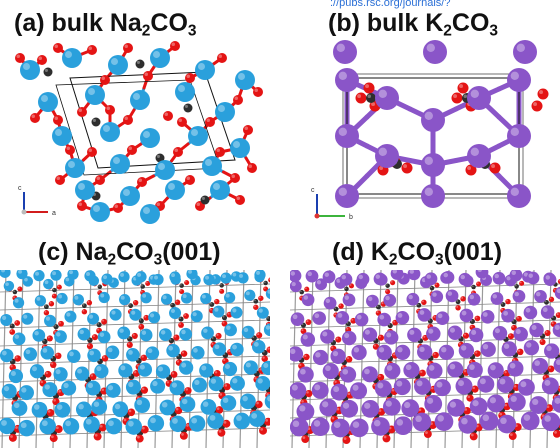 This screenshot has height=448, width=560. I want to click on source-url: ://pubs.rsc.org/journals/?, so click(390, 4).